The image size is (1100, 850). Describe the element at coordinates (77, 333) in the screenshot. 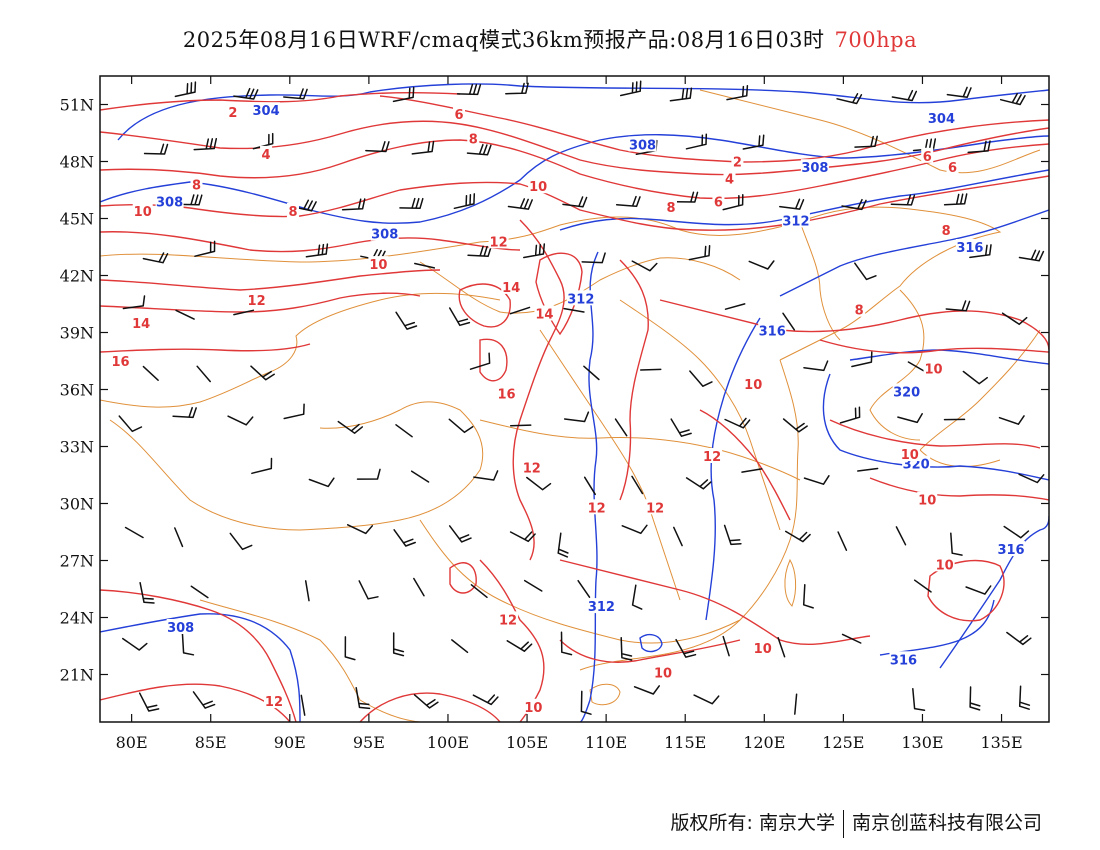

I see `lat-tick-label: 39N` at that location.